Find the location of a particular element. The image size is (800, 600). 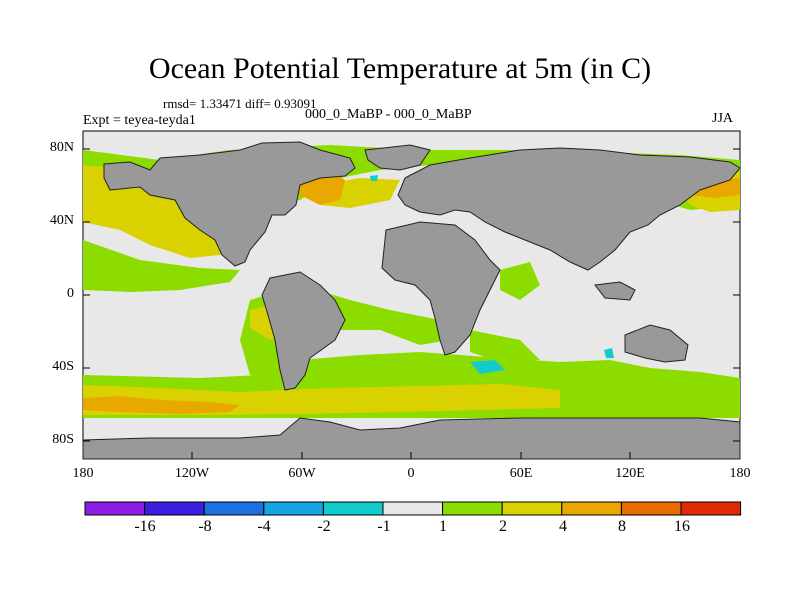

legend-label: 16 is located at coordinates (682, 526).